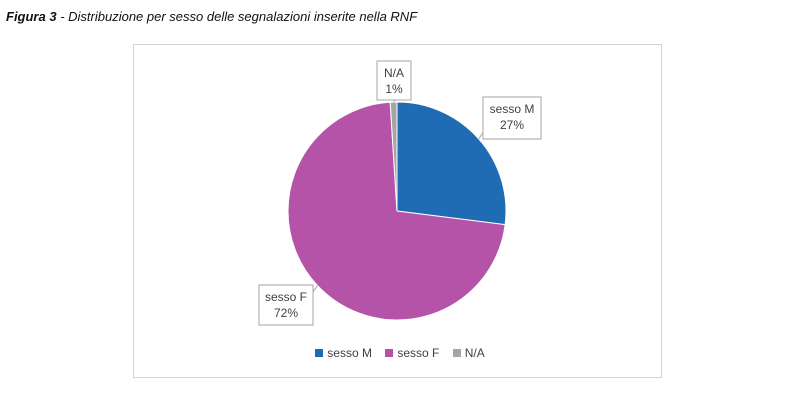  I want to click on pie-slice-female, so click(396, 211).